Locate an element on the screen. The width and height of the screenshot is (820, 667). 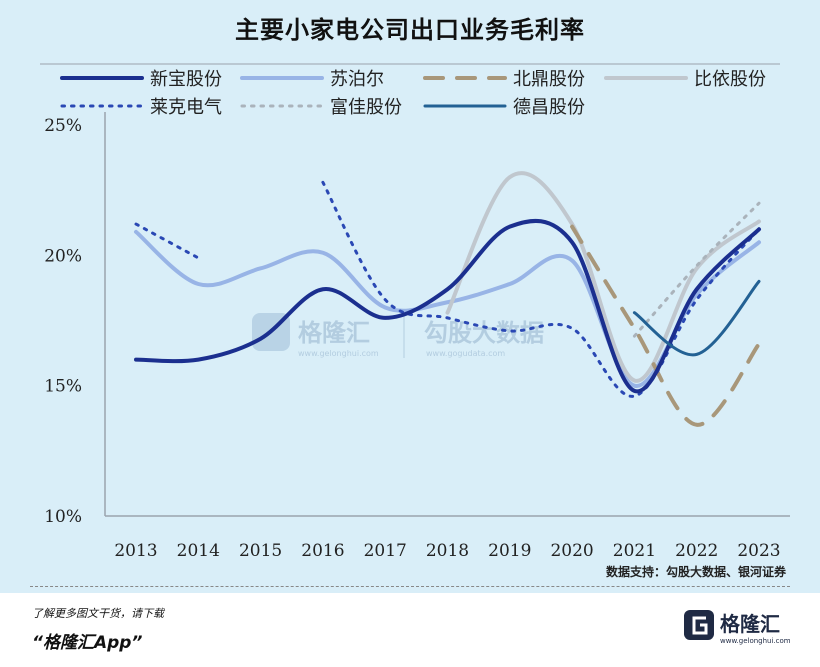
y-tick-label: 10% is located at coordinates (63, 517).